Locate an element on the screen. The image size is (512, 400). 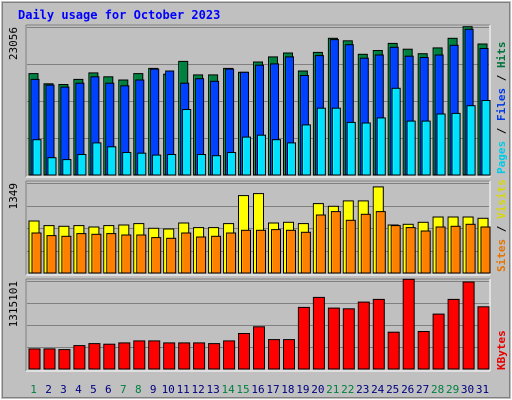
day-label-23: 23 is located at coordinates (362, 389).